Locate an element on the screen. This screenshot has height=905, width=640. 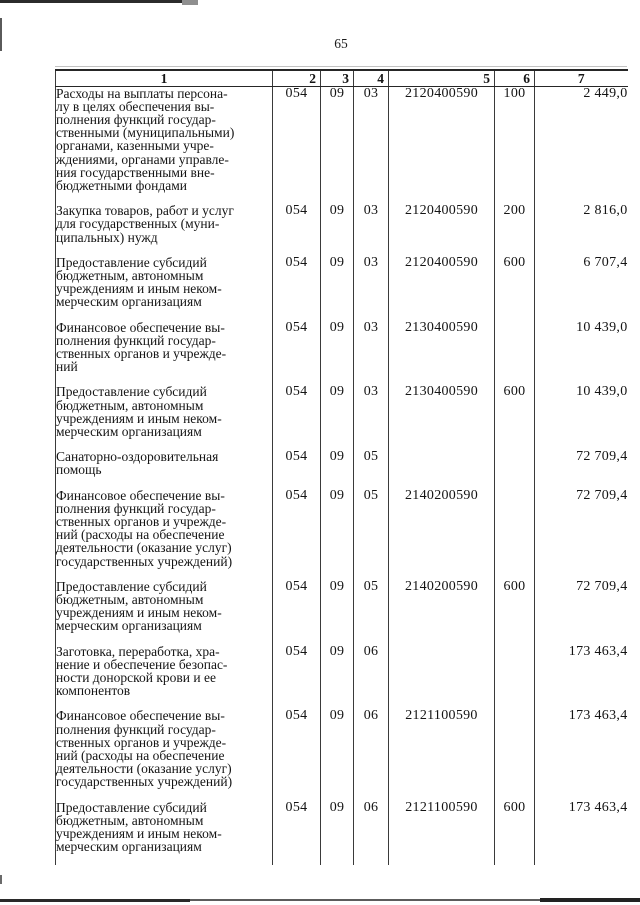
header-col-6: 6 is located at coordinates (514, 78).